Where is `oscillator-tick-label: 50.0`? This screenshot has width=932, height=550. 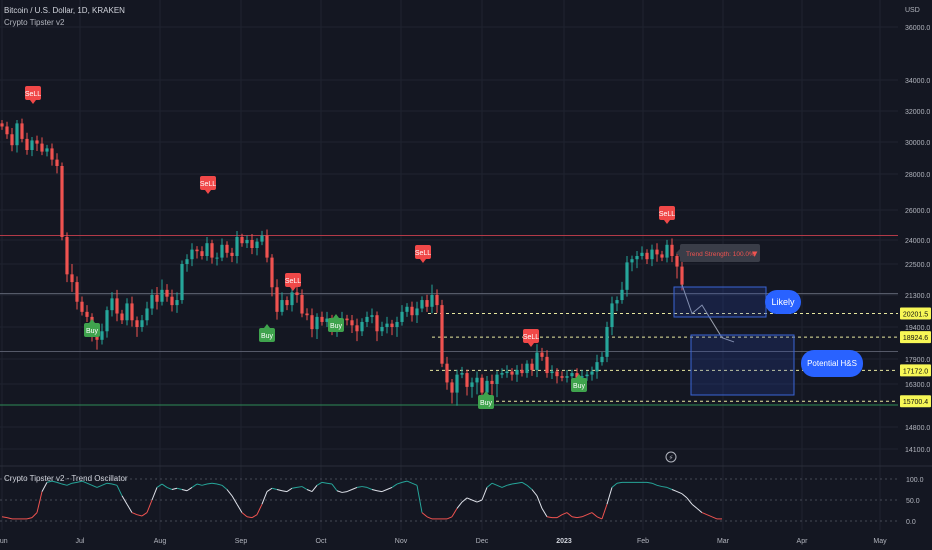 oscillator-tick-label: 50.0 is located at coordinates (913, 501).